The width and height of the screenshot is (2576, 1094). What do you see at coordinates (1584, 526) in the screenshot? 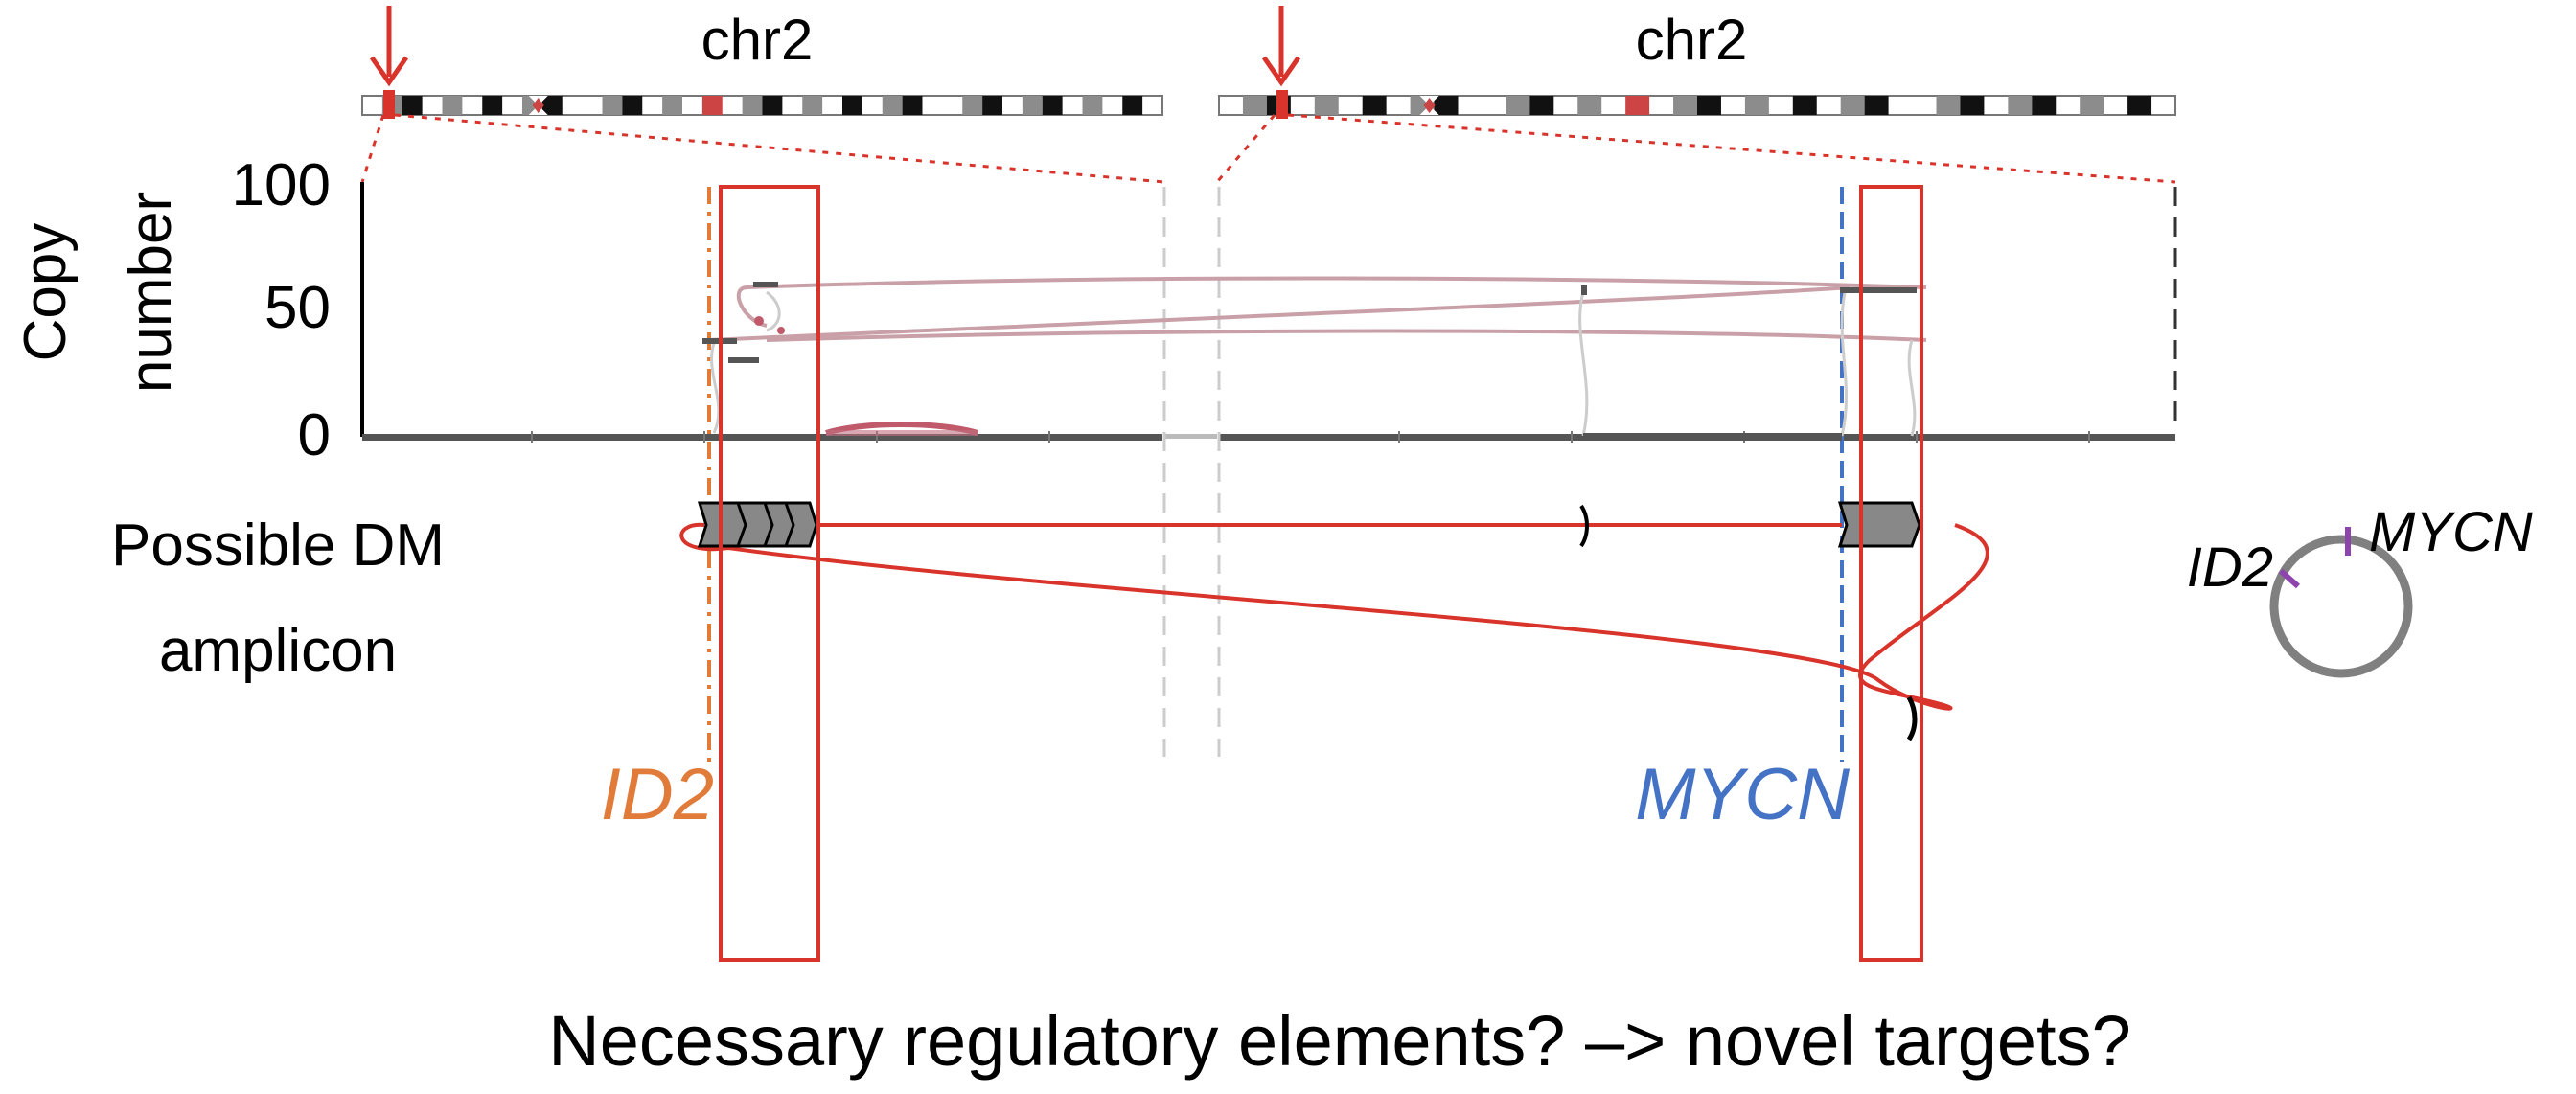
I see `amplicon-break-mid` at bounding box center [1584, 526].